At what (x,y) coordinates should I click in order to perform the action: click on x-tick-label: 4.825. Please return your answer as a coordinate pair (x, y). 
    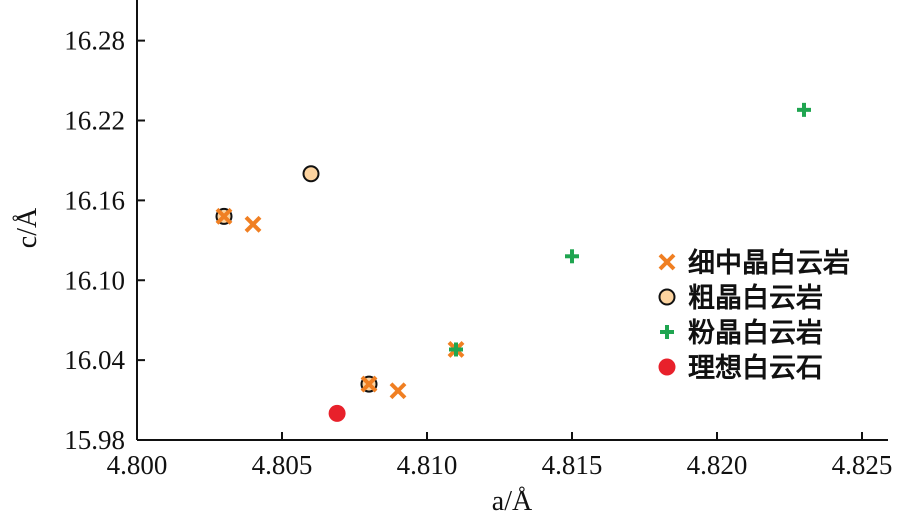
    Looking at the image, I should click on (862, 465).